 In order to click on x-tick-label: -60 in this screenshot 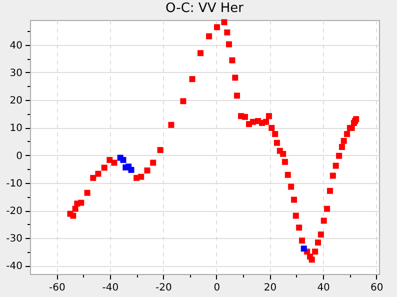, I will do `click(57, 288)`.